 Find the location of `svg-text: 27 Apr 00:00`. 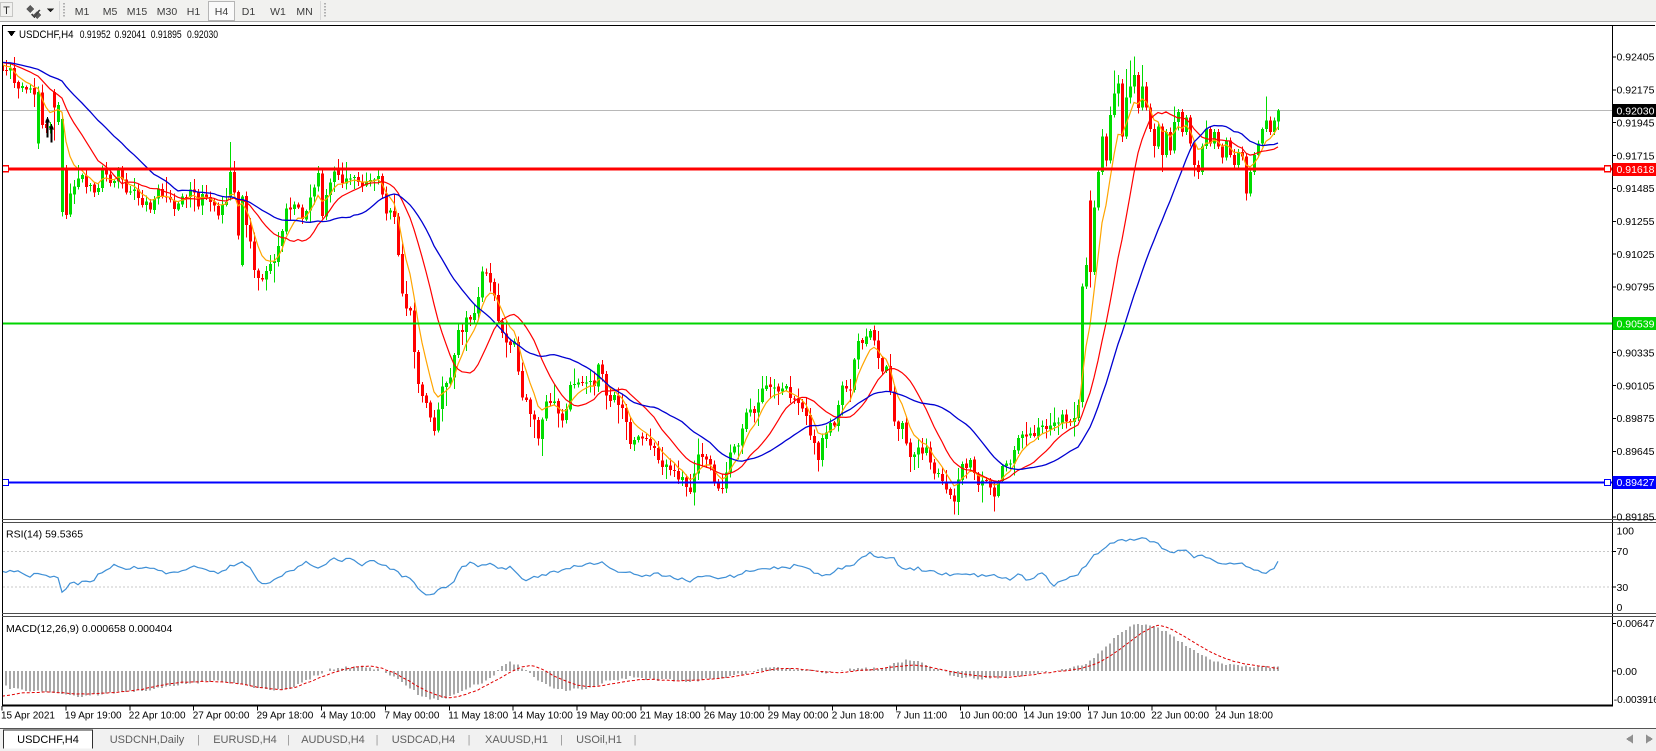

svg-text: 27 Apr 00:00 is located at coordinates (221, 715).